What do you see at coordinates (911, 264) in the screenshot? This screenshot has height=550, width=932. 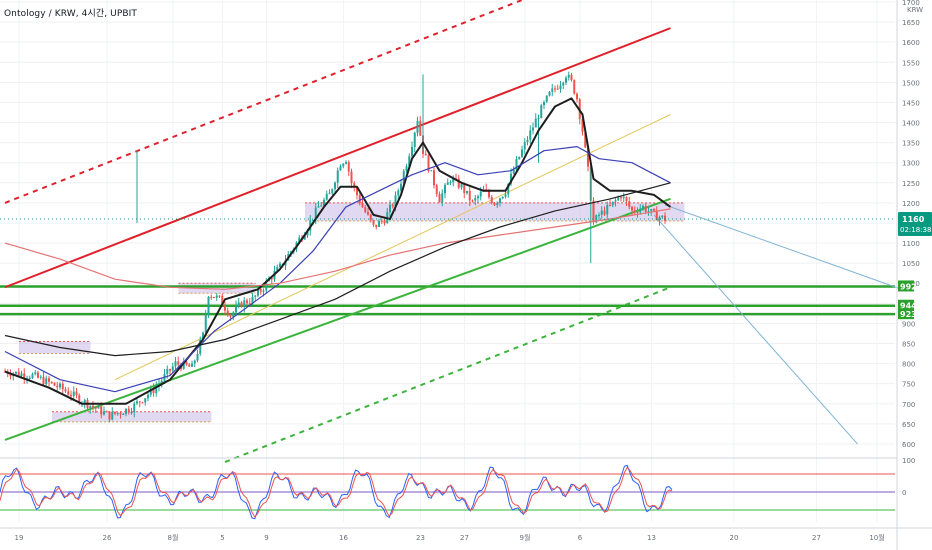 I see `y-tick-label: 1050` at bounding box center [911, 264].